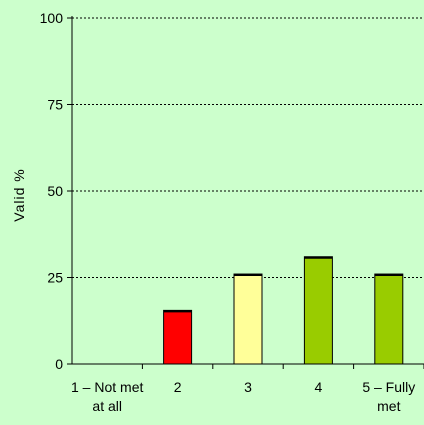  I want to click on x-tick-label-4-line-1: 4, so click(319, 387).